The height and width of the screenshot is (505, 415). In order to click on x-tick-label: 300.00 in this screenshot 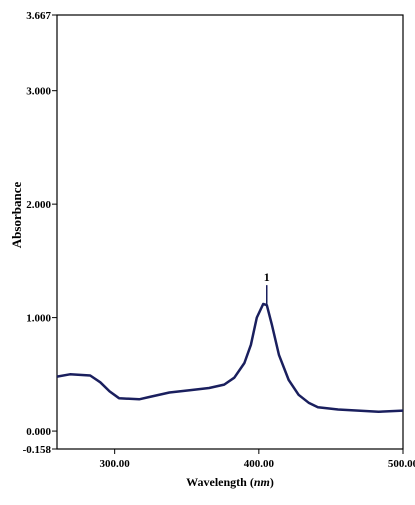, I will do `click(115, 464)`.